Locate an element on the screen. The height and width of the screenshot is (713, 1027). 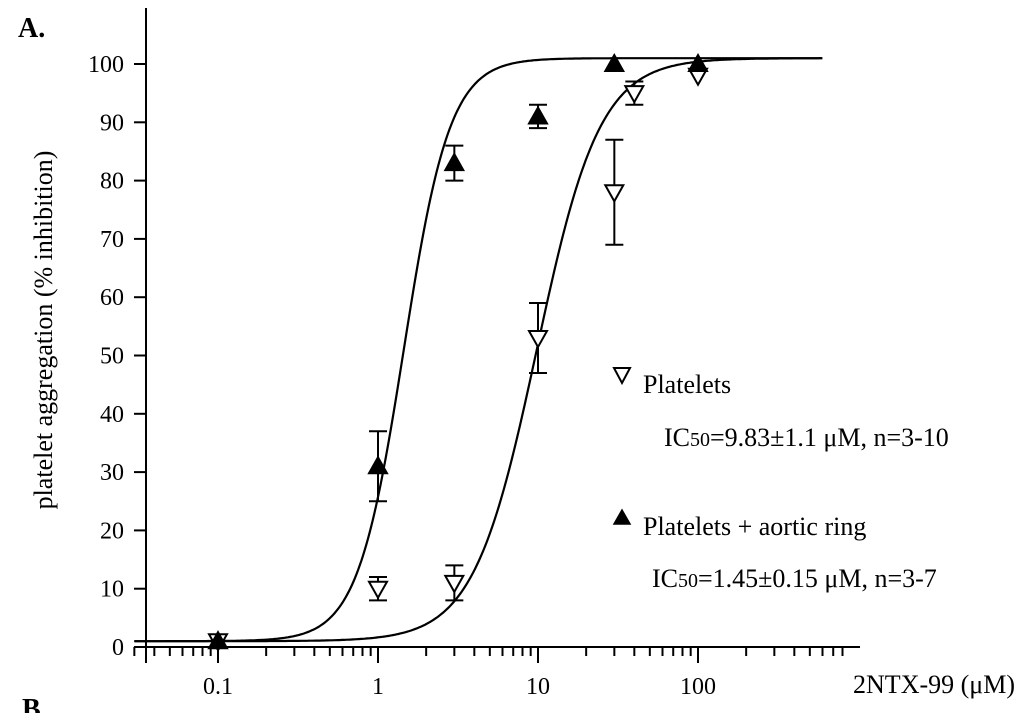
y-tick-label: 30 is located at coordinates (112, 473).